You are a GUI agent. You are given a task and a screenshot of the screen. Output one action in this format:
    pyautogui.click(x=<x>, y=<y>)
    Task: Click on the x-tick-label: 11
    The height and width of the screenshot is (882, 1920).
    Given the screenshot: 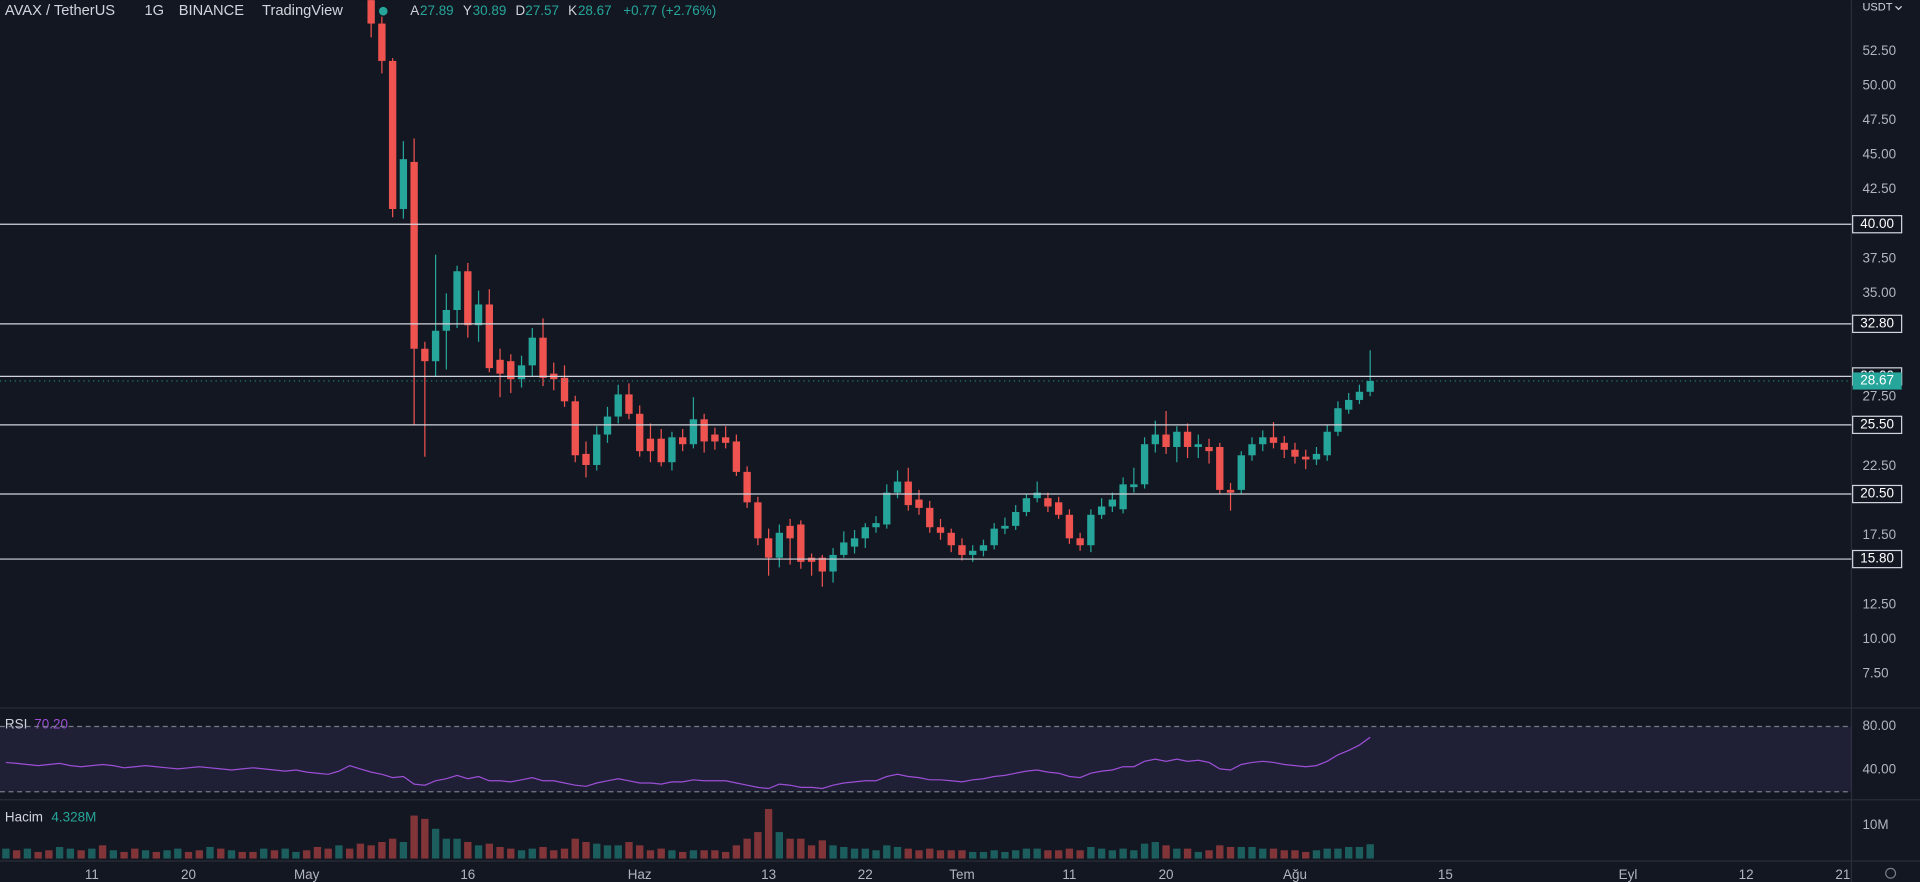 What is the action you would take?
    pyautogui.click(x=92, y=874)
    